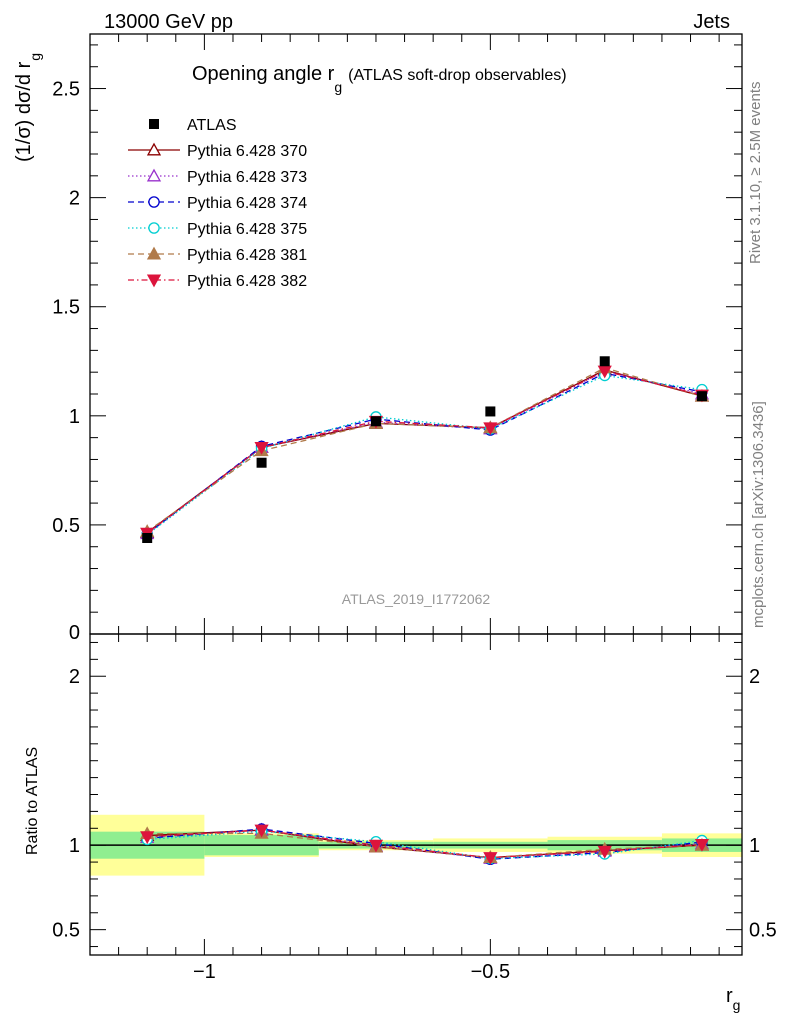  Describe the element at coordinates (737, 1005) in the screenshot. I see `x-axis-label-subscript: g` at that location.